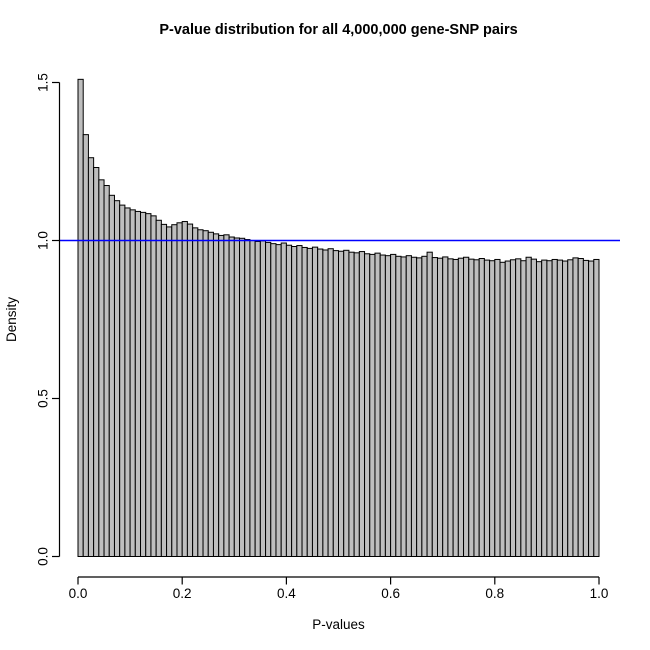 The width and height of the screenshot is (650, 650). I want to click on y-axis-tick-label: 1.5, so click(43, 82).